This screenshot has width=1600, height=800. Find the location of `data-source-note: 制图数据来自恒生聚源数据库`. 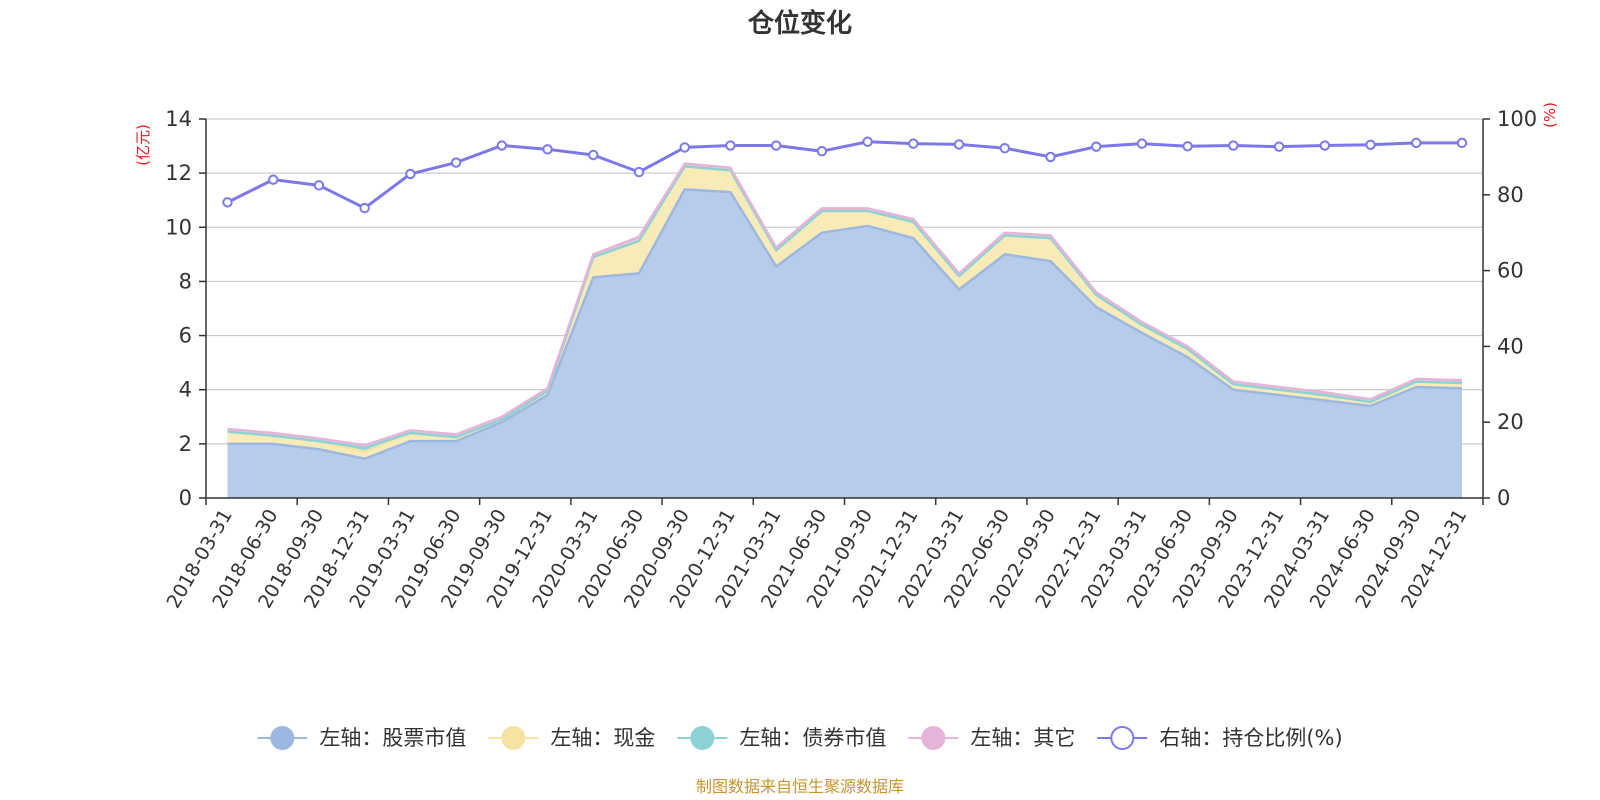

data-source-note: 制图数据来自恒生聚源数据库 is located at coordinates (800, 786).